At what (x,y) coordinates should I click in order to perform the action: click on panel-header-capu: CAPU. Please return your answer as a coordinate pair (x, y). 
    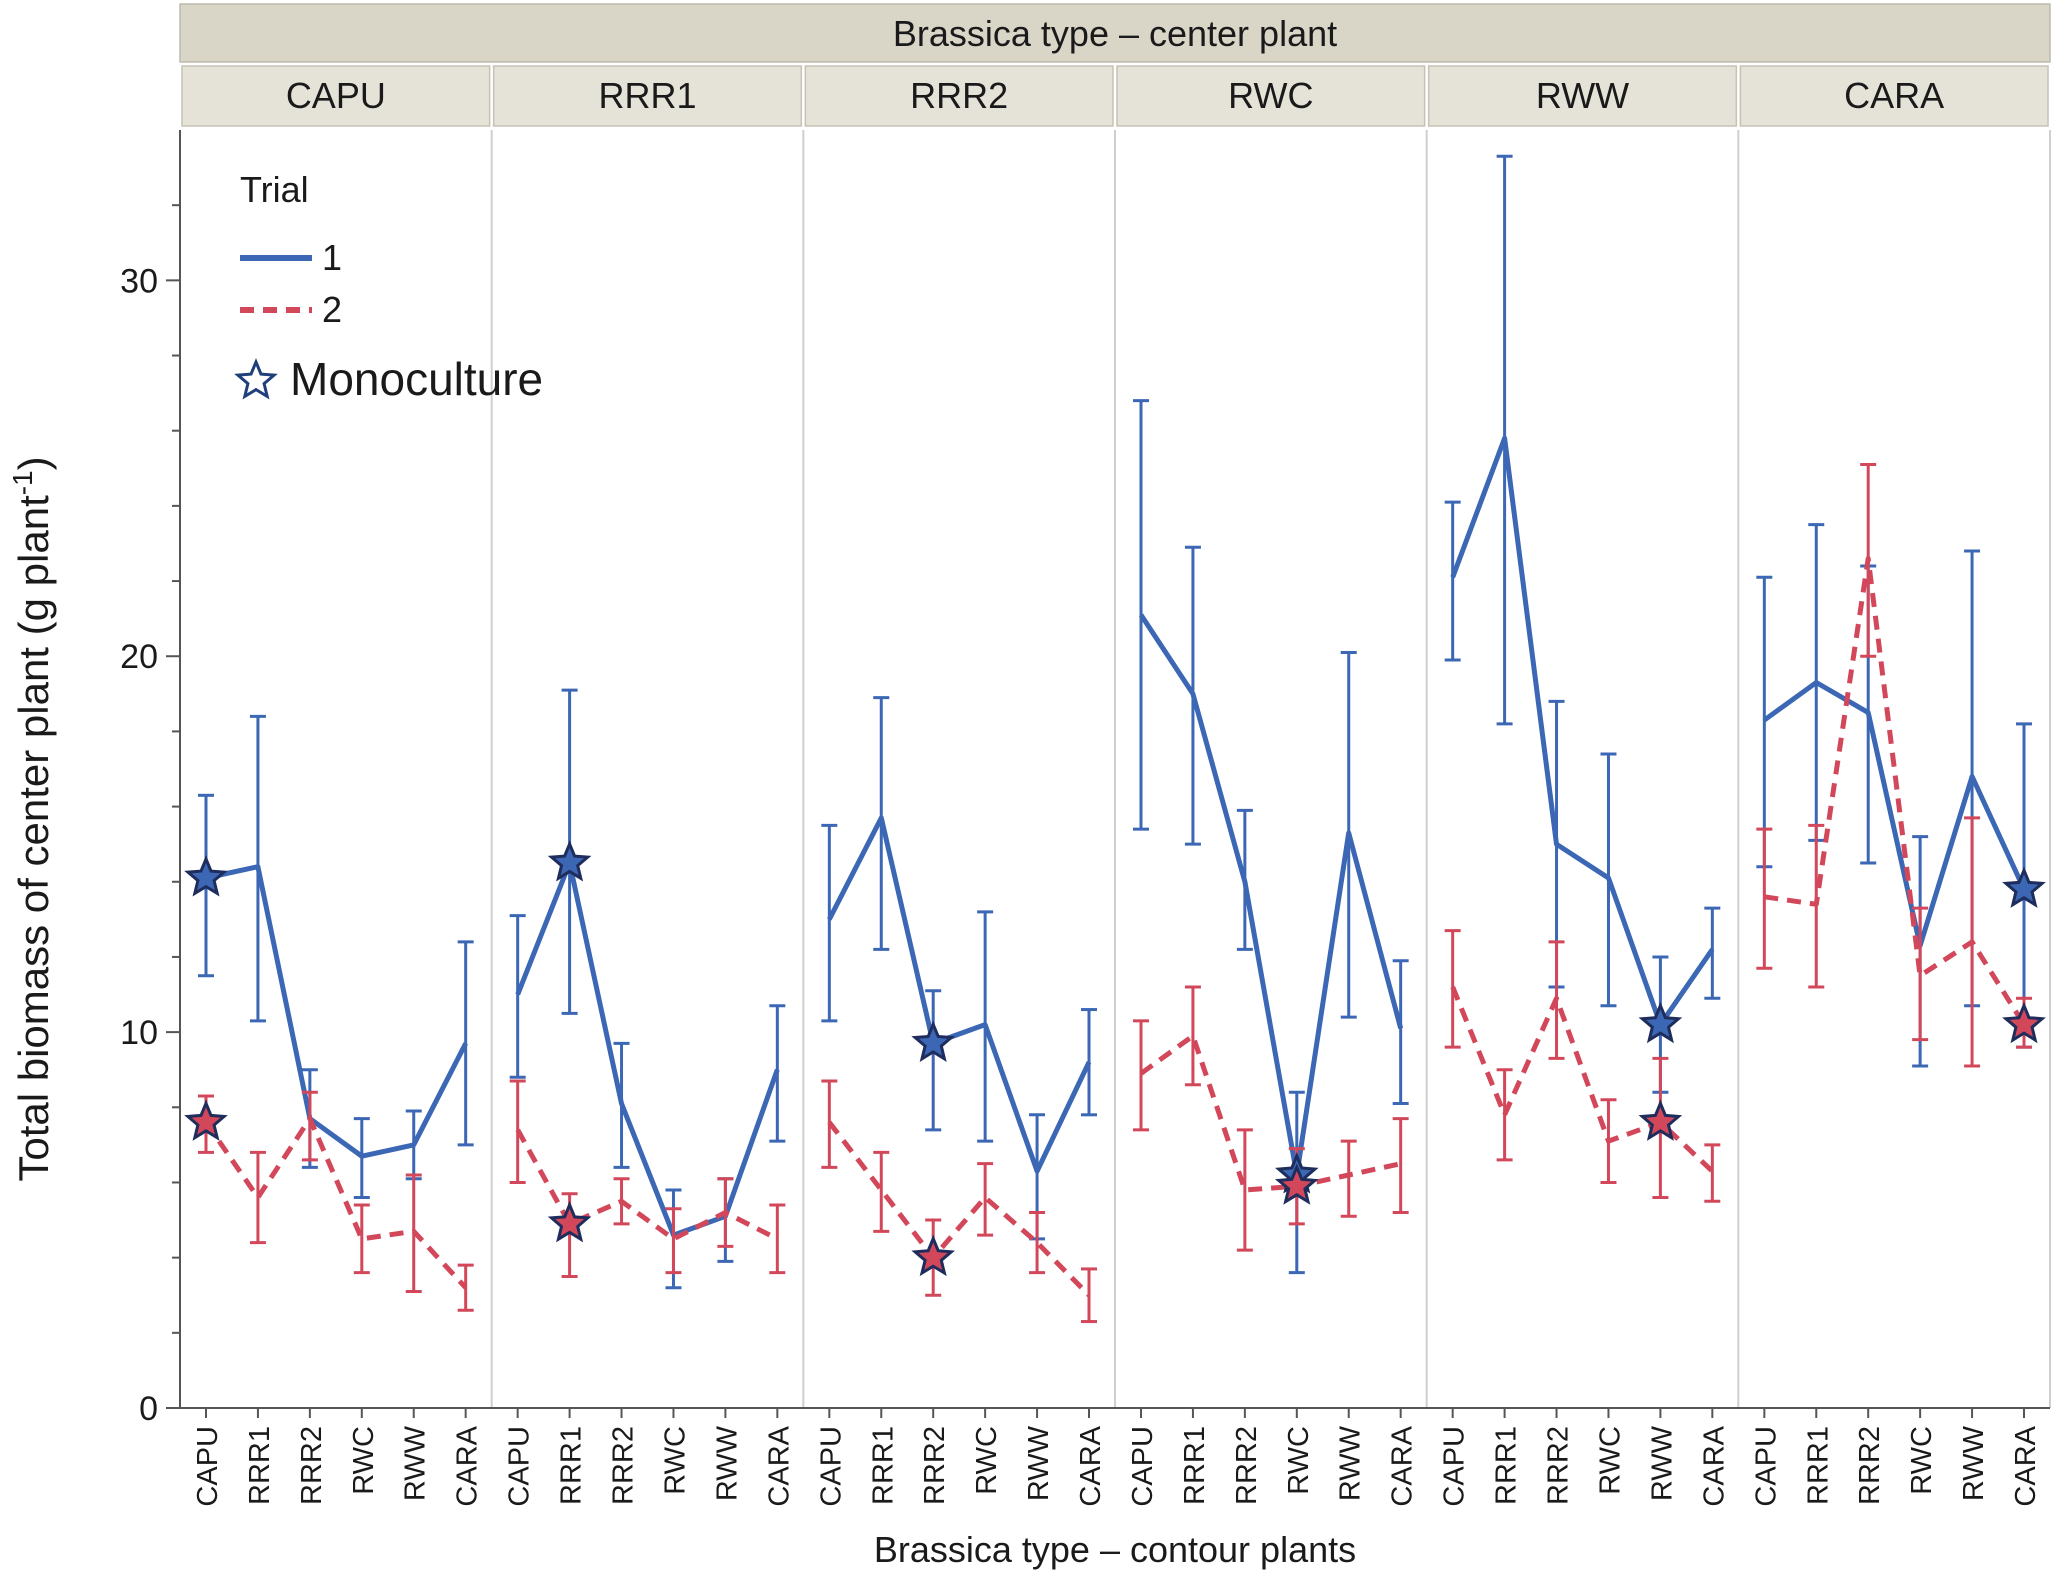
    Looking at the image, I should click on (336, 95).